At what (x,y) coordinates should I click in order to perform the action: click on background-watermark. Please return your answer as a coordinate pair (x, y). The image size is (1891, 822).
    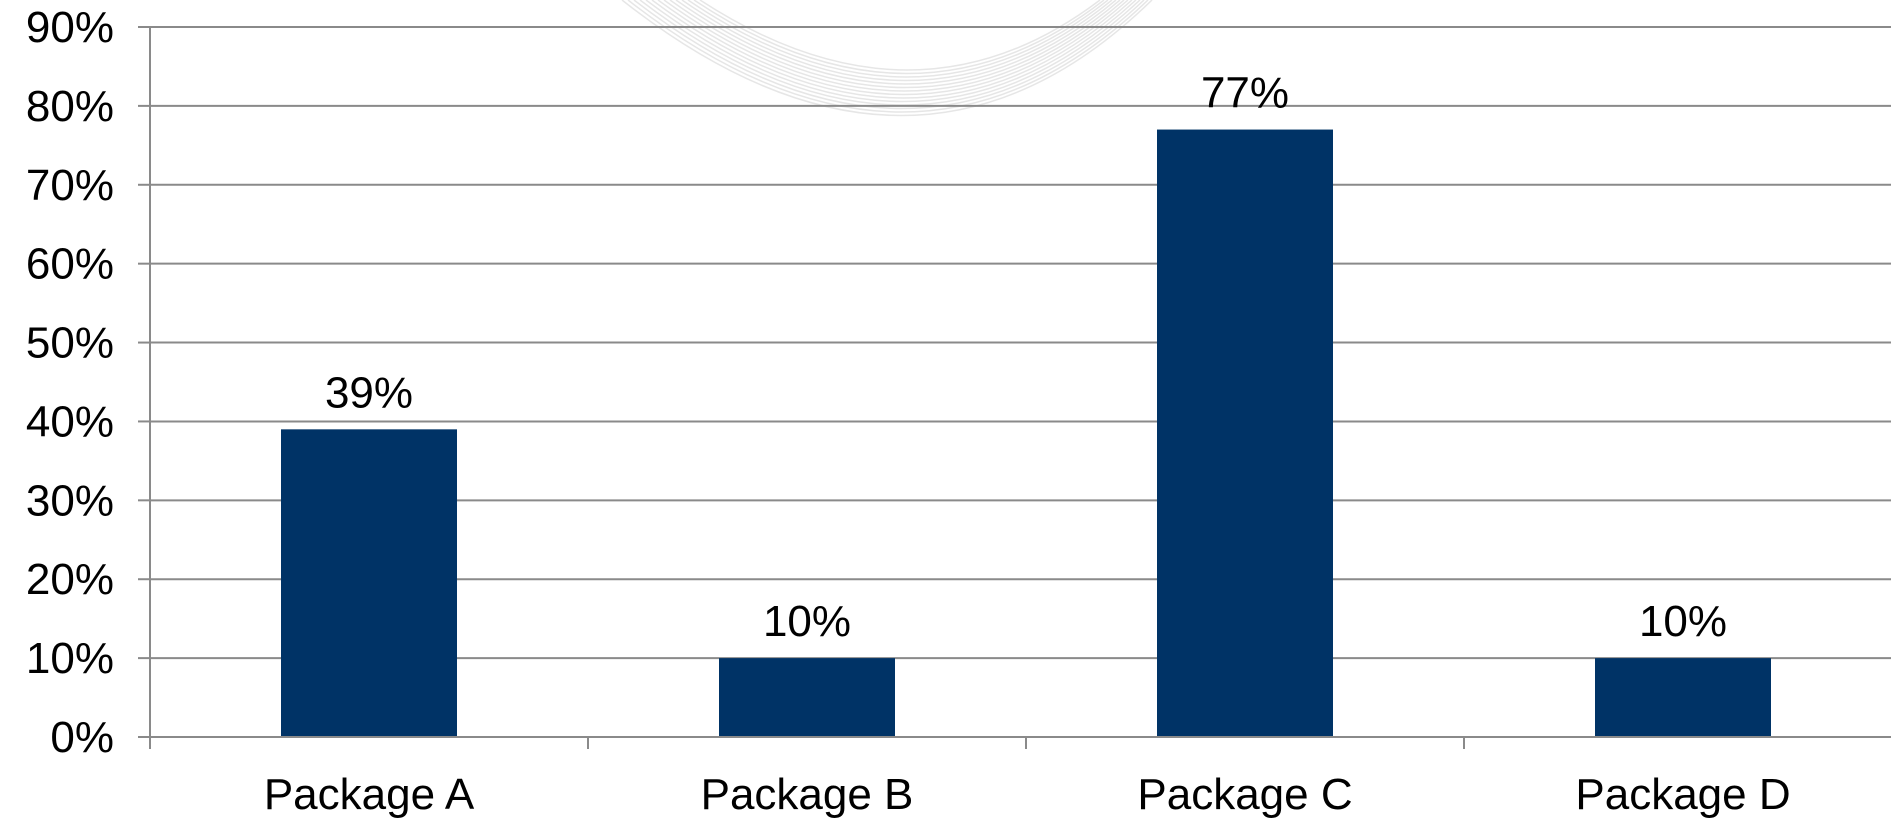
    Looking at the image, I should click on (887, 58).